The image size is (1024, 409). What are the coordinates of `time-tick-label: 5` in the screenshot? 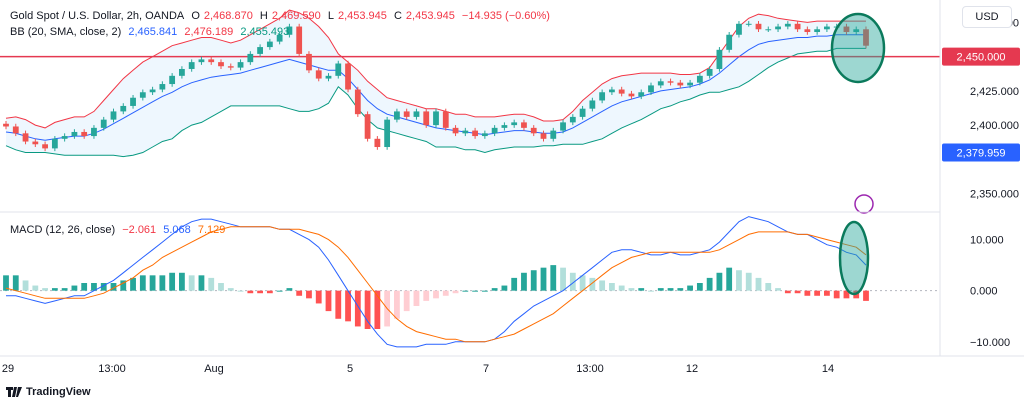 It's located at (350, 369).